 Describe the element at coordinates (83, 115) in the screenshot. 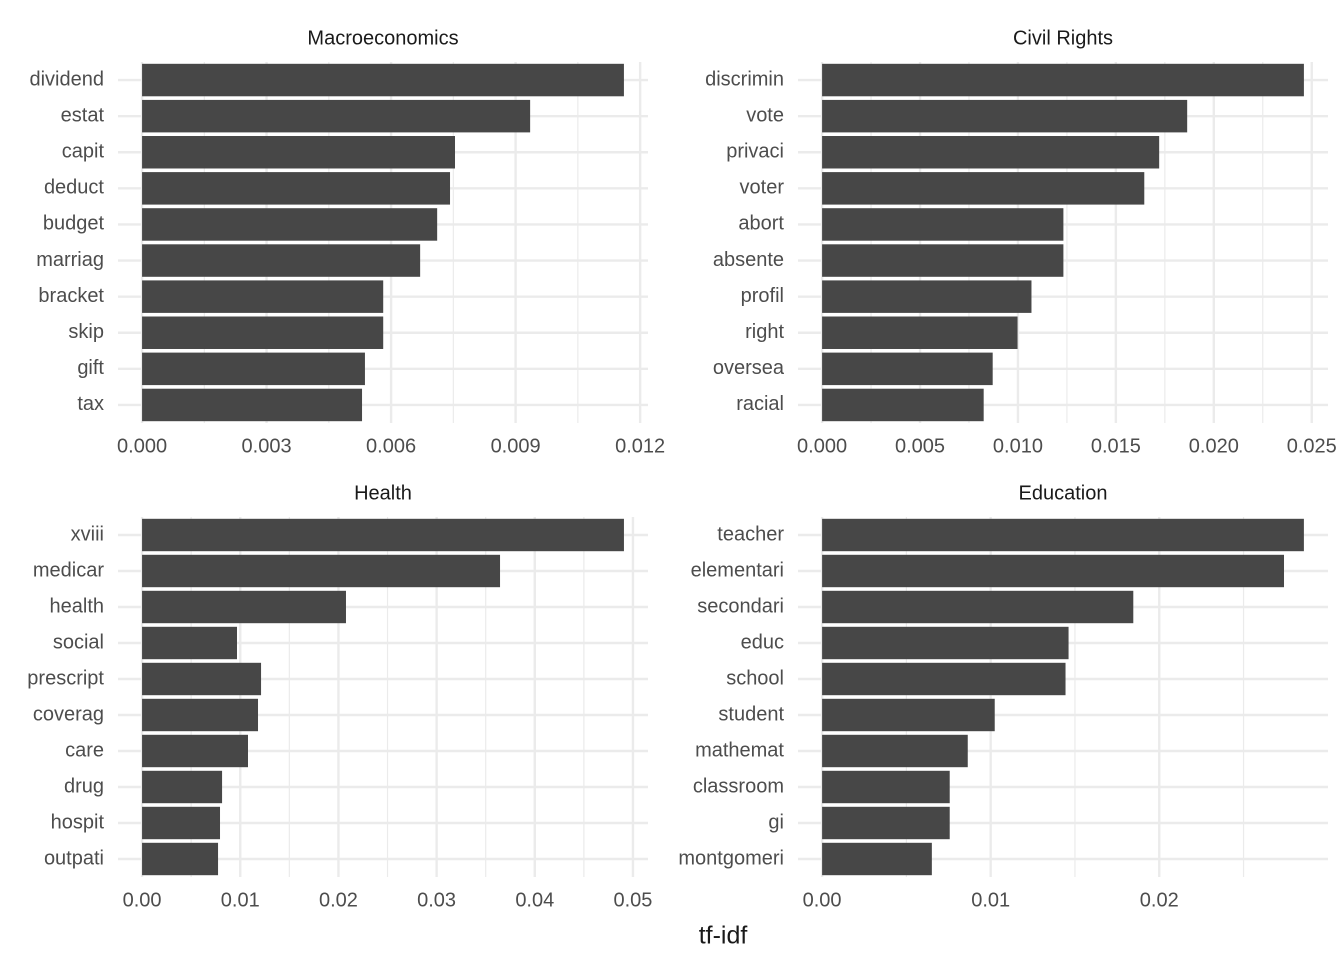

I see `y-tick-label: estat` at that location.